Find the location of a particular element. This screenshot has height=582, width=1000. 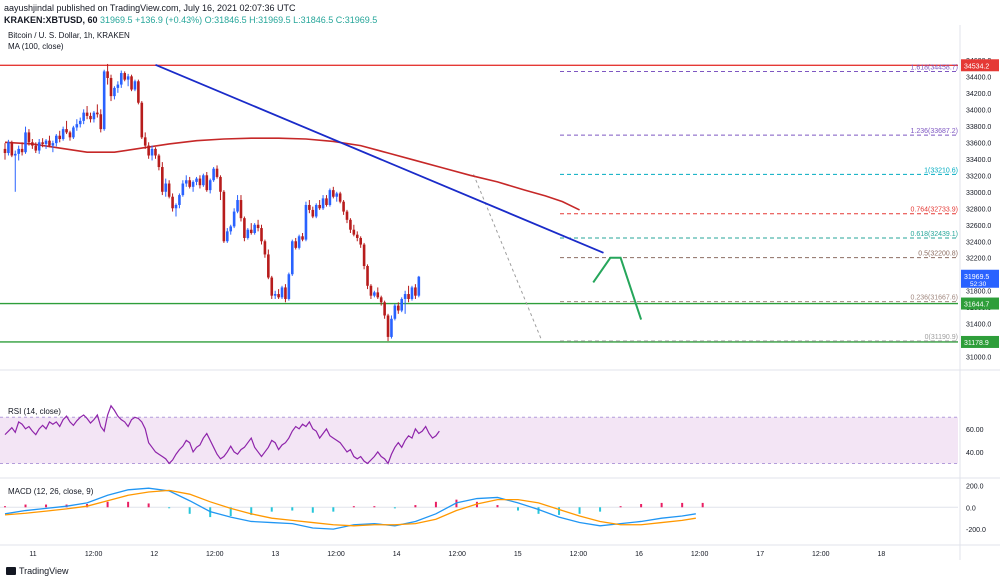

fib-level-label: 1.236(33687.2) is located at coordinates (934, 131).